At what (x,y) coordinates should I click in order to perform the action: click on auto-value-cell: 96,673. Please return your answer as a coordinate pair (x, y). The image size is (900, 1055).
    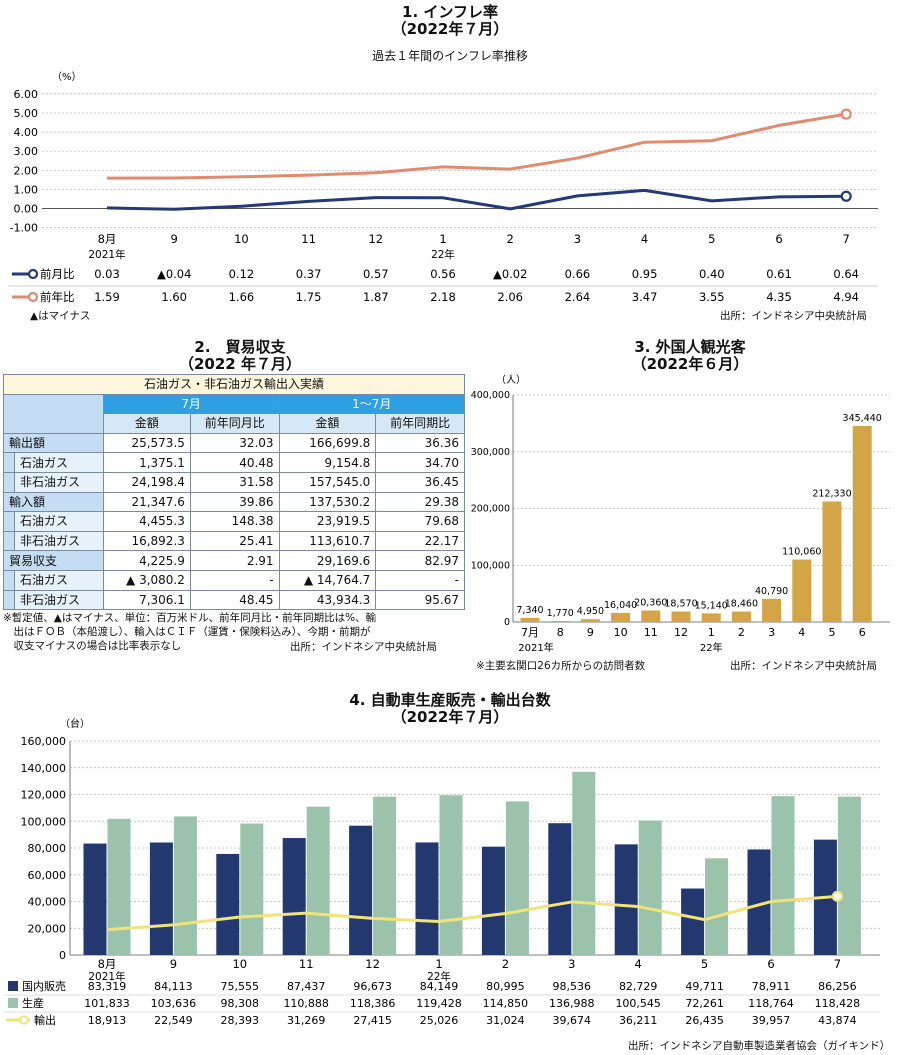
    Looking at the image, I should click on (372, 986).